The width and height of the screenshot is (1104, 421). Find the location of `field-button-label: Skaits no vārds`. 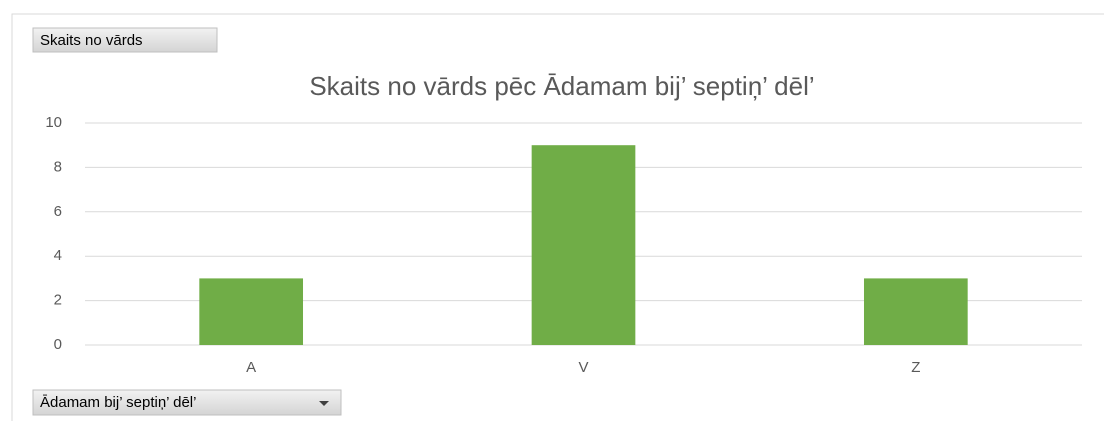

field-button-label: Skaits no vārds is located at coordinates (91, 40).